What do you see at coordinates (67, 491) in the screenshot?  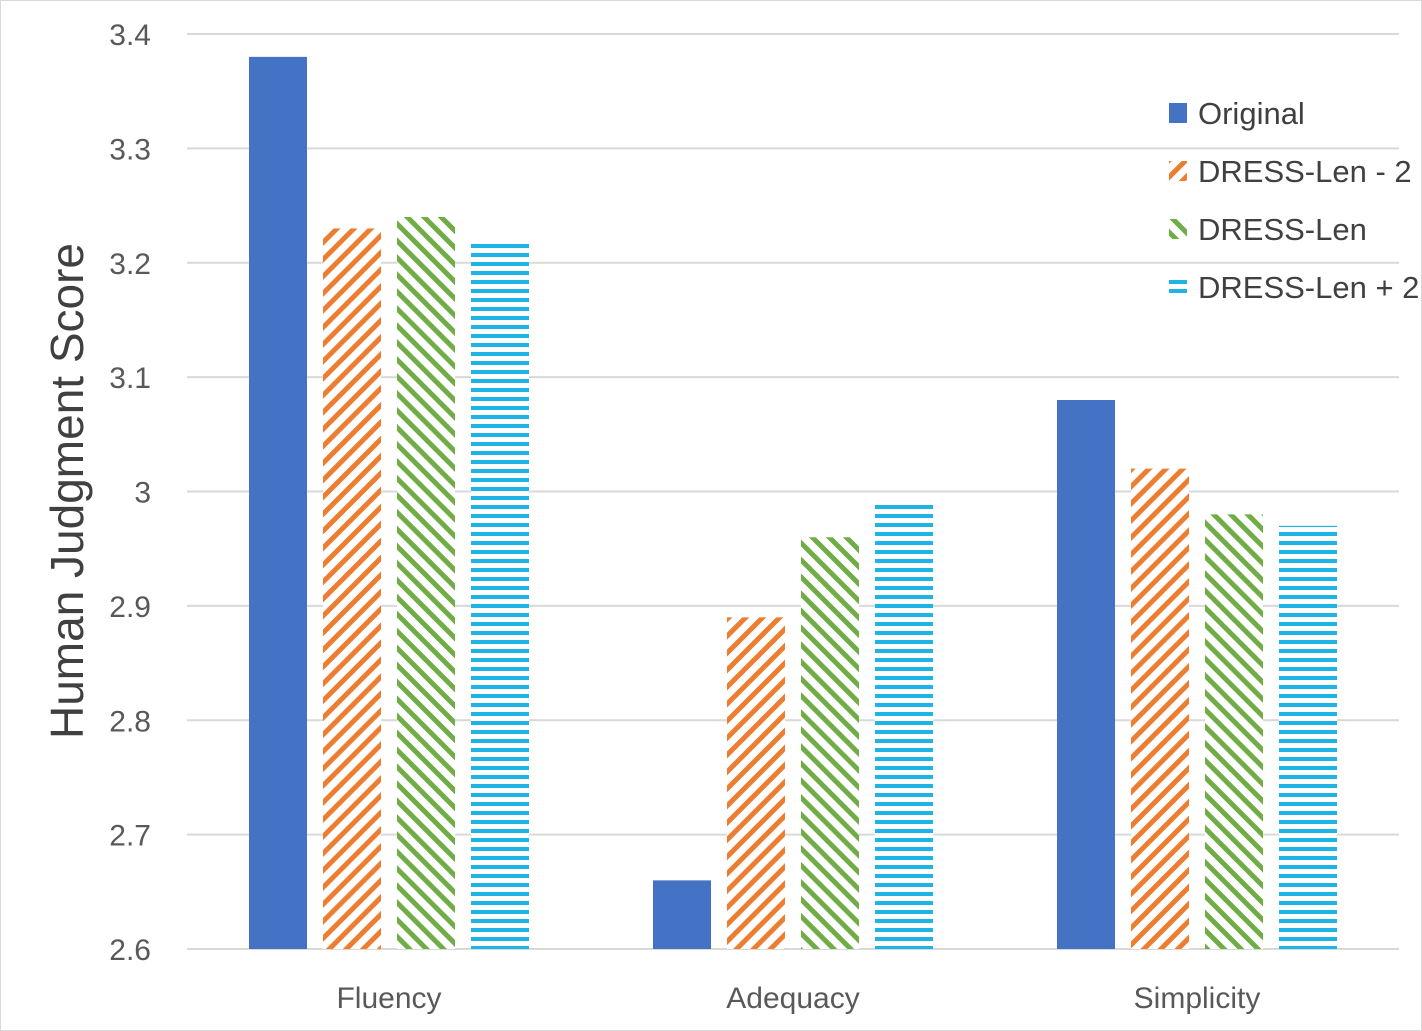 I see `y-axis-label: Human Judgment Score` at bounding box center [67, 491].